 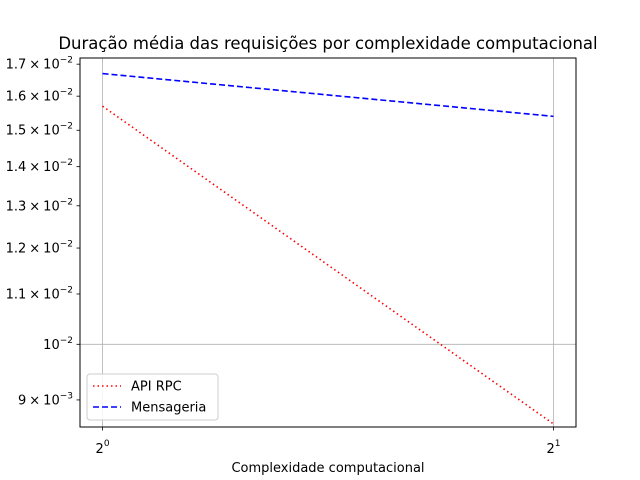 I want to click on y-tick-label: 1.6 × 10⁻², so click(x=39, y=96).